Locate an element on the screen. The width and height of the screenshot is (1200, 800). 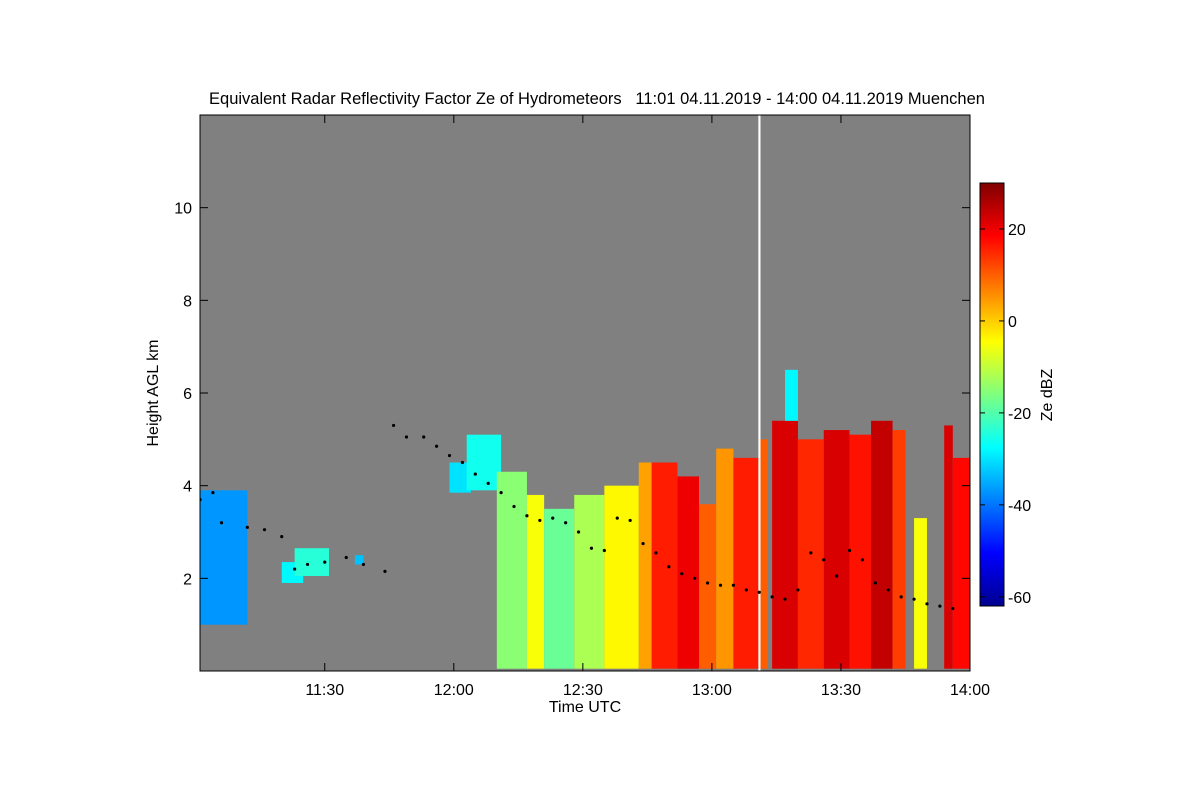
x-tick-label-4: 13:30 is located at coordinates (841, 690).